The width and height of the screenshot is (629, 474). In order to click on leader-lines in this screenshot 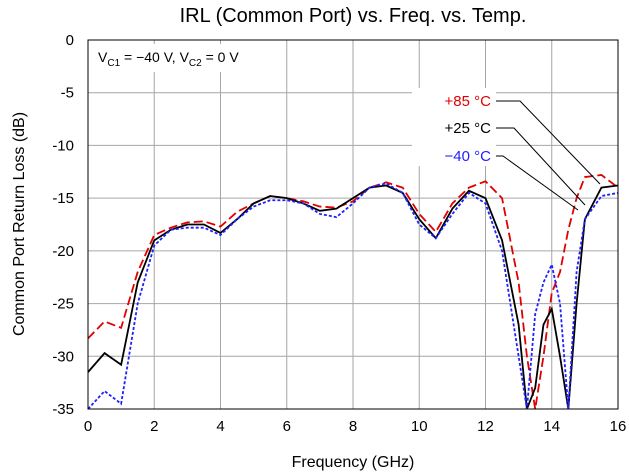, I will do `click(548, 155)`.